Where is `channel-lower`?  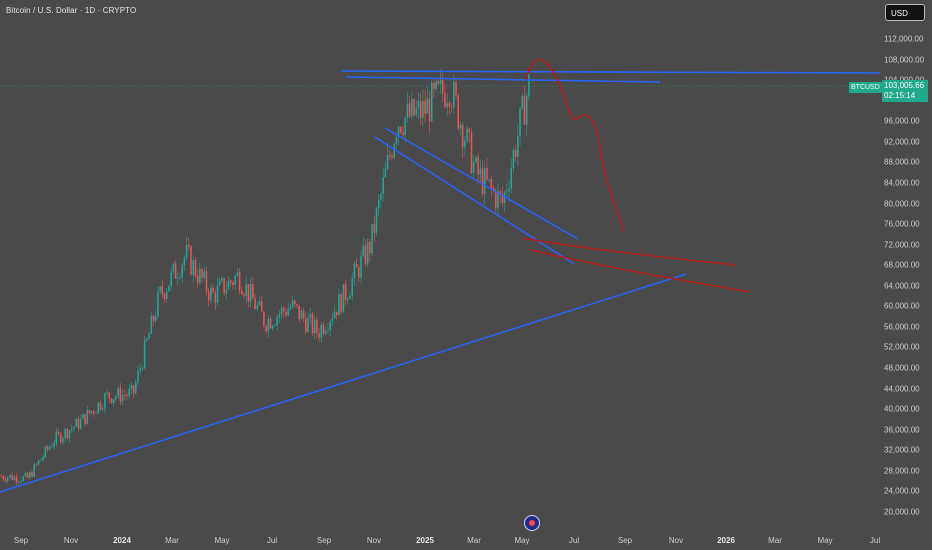
channel-lower is located at coordinates (474, 200).